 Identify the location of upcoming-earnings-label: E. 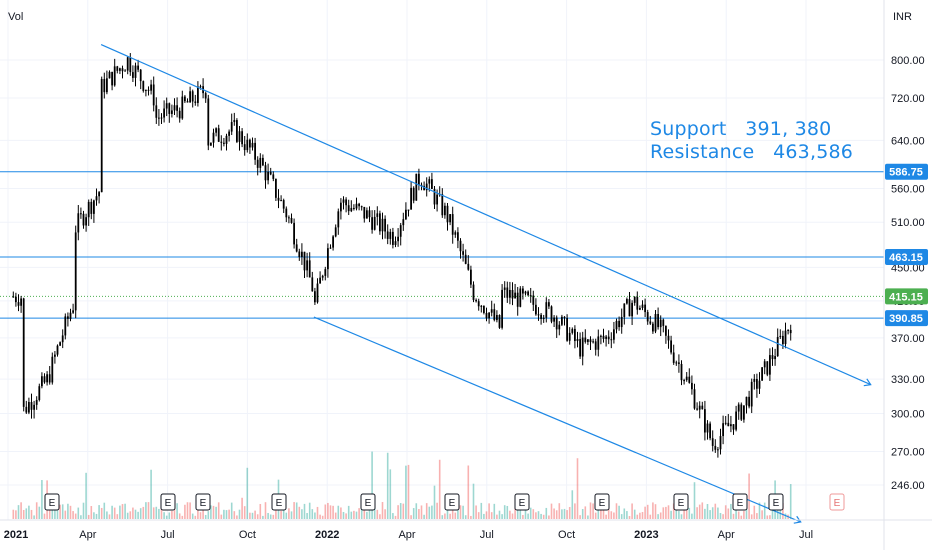
(837, 503).